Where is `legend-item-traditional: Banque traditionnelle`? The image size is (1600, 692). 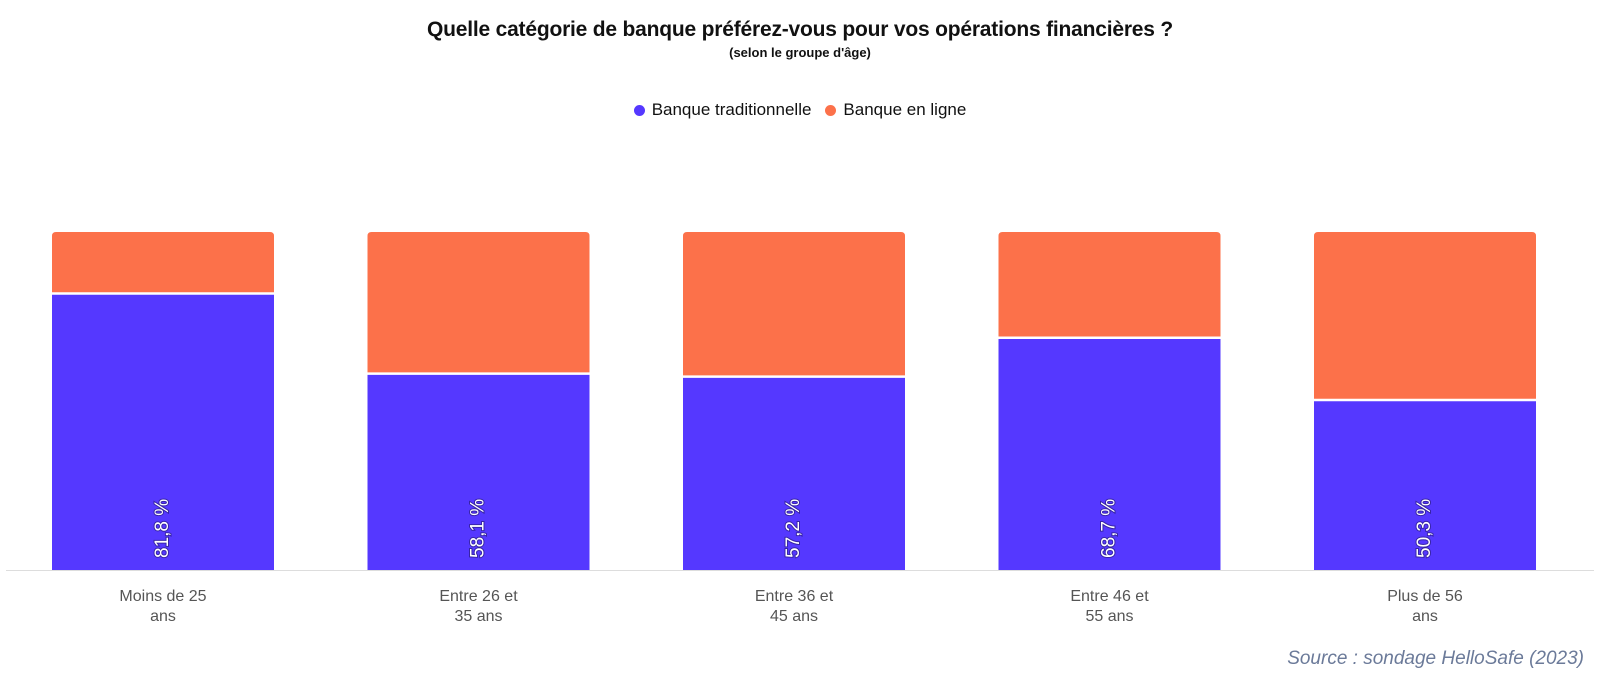
legend-item-traditional: Banque traditionnelle is located at coordinates (722, 110).